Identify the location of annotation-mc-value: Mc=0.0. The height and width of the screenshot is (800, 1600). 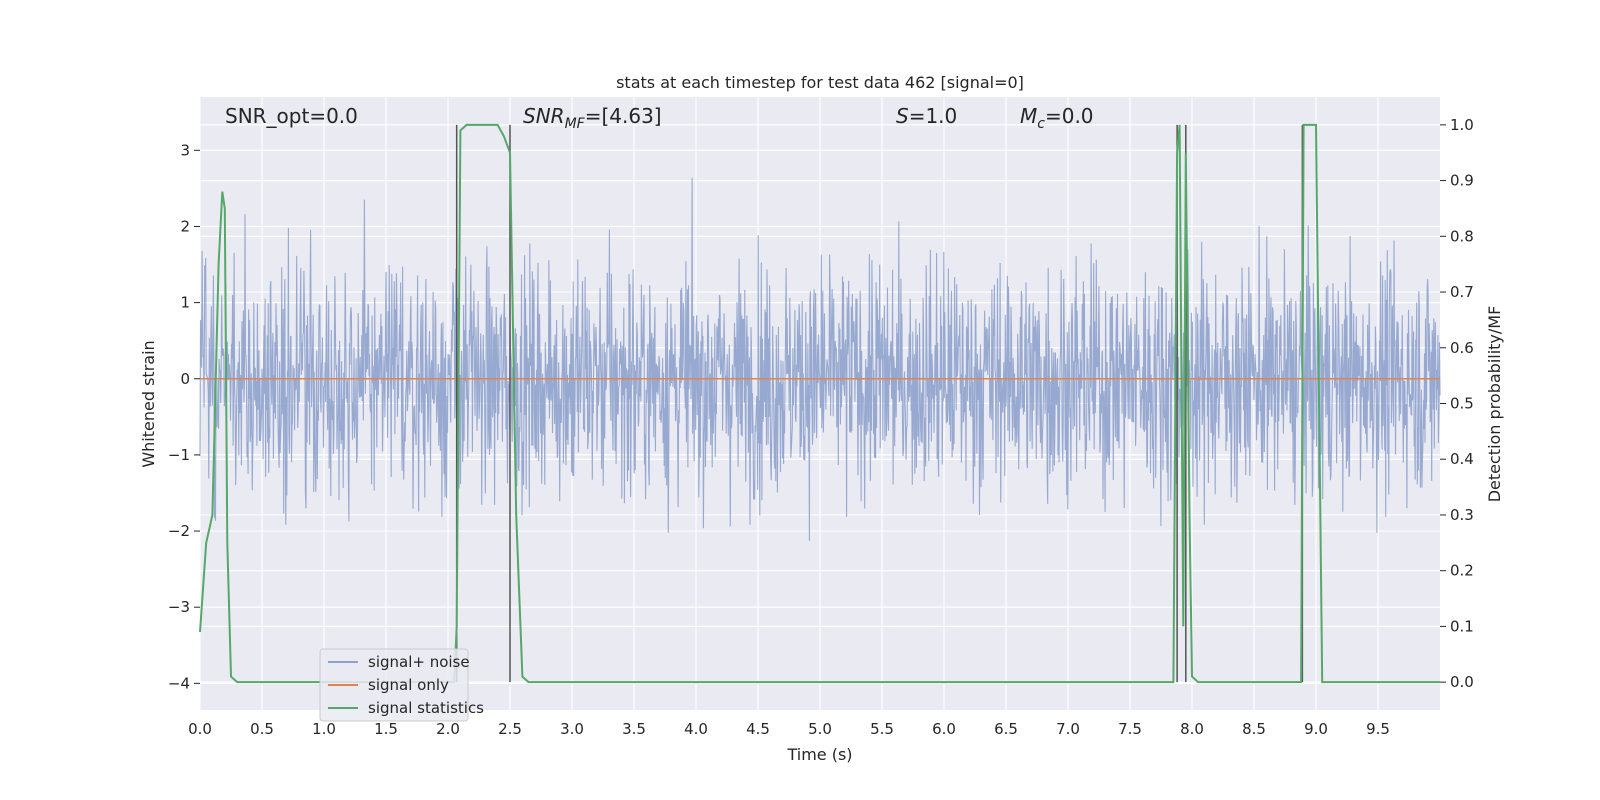
(1057, 118).